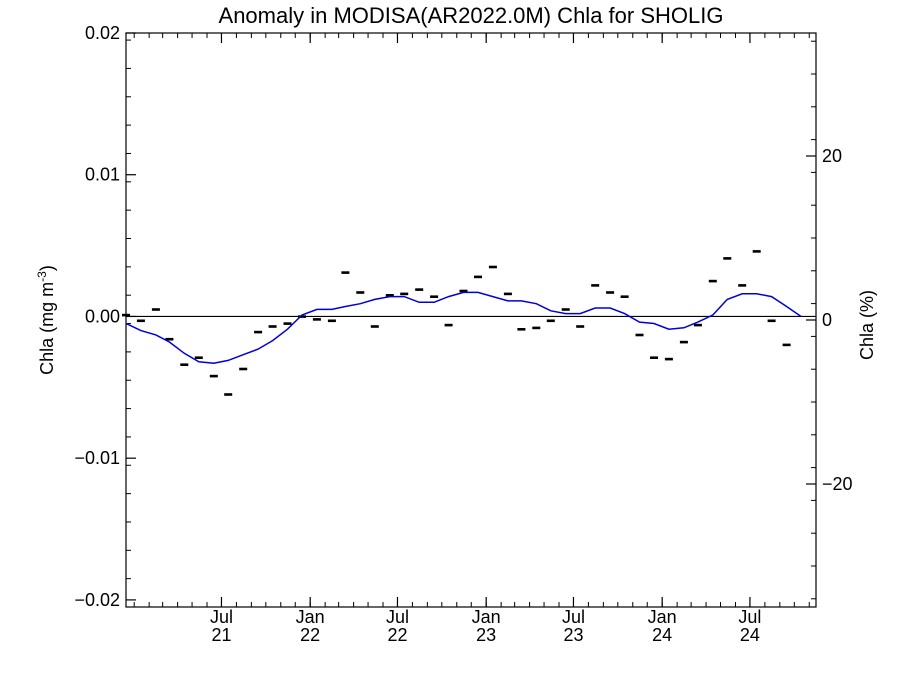 This screenshot has width=900, height=675. I want to click on ylabel-left-main: Chla (mg m, so click(47, 328).